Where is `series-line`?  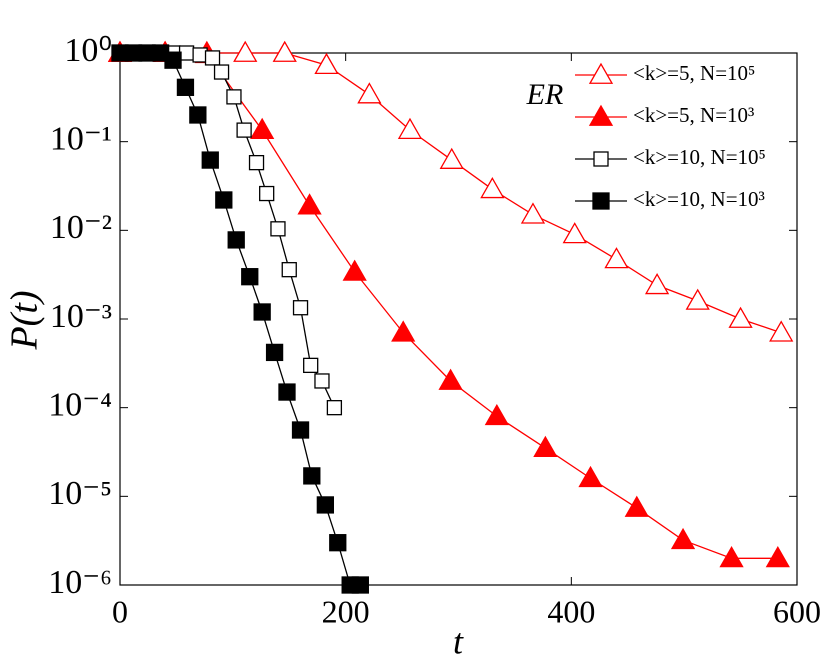
series-line is located at coordinates (227, 230).